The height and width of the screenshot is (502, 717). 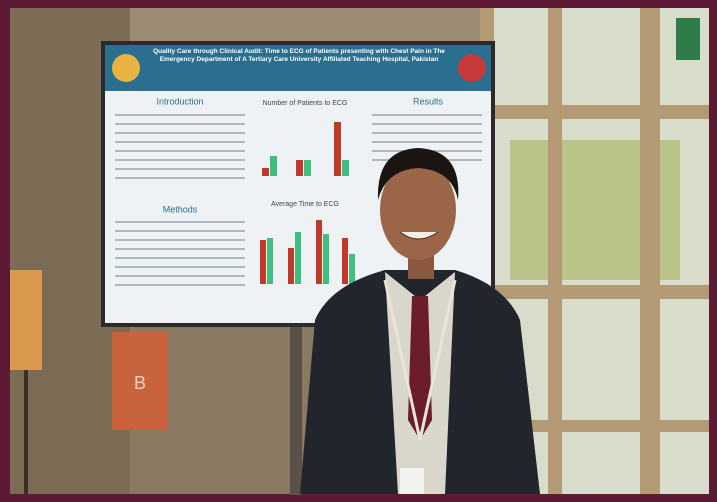 I want to click on exit-sign, so click(x=688, y=39).